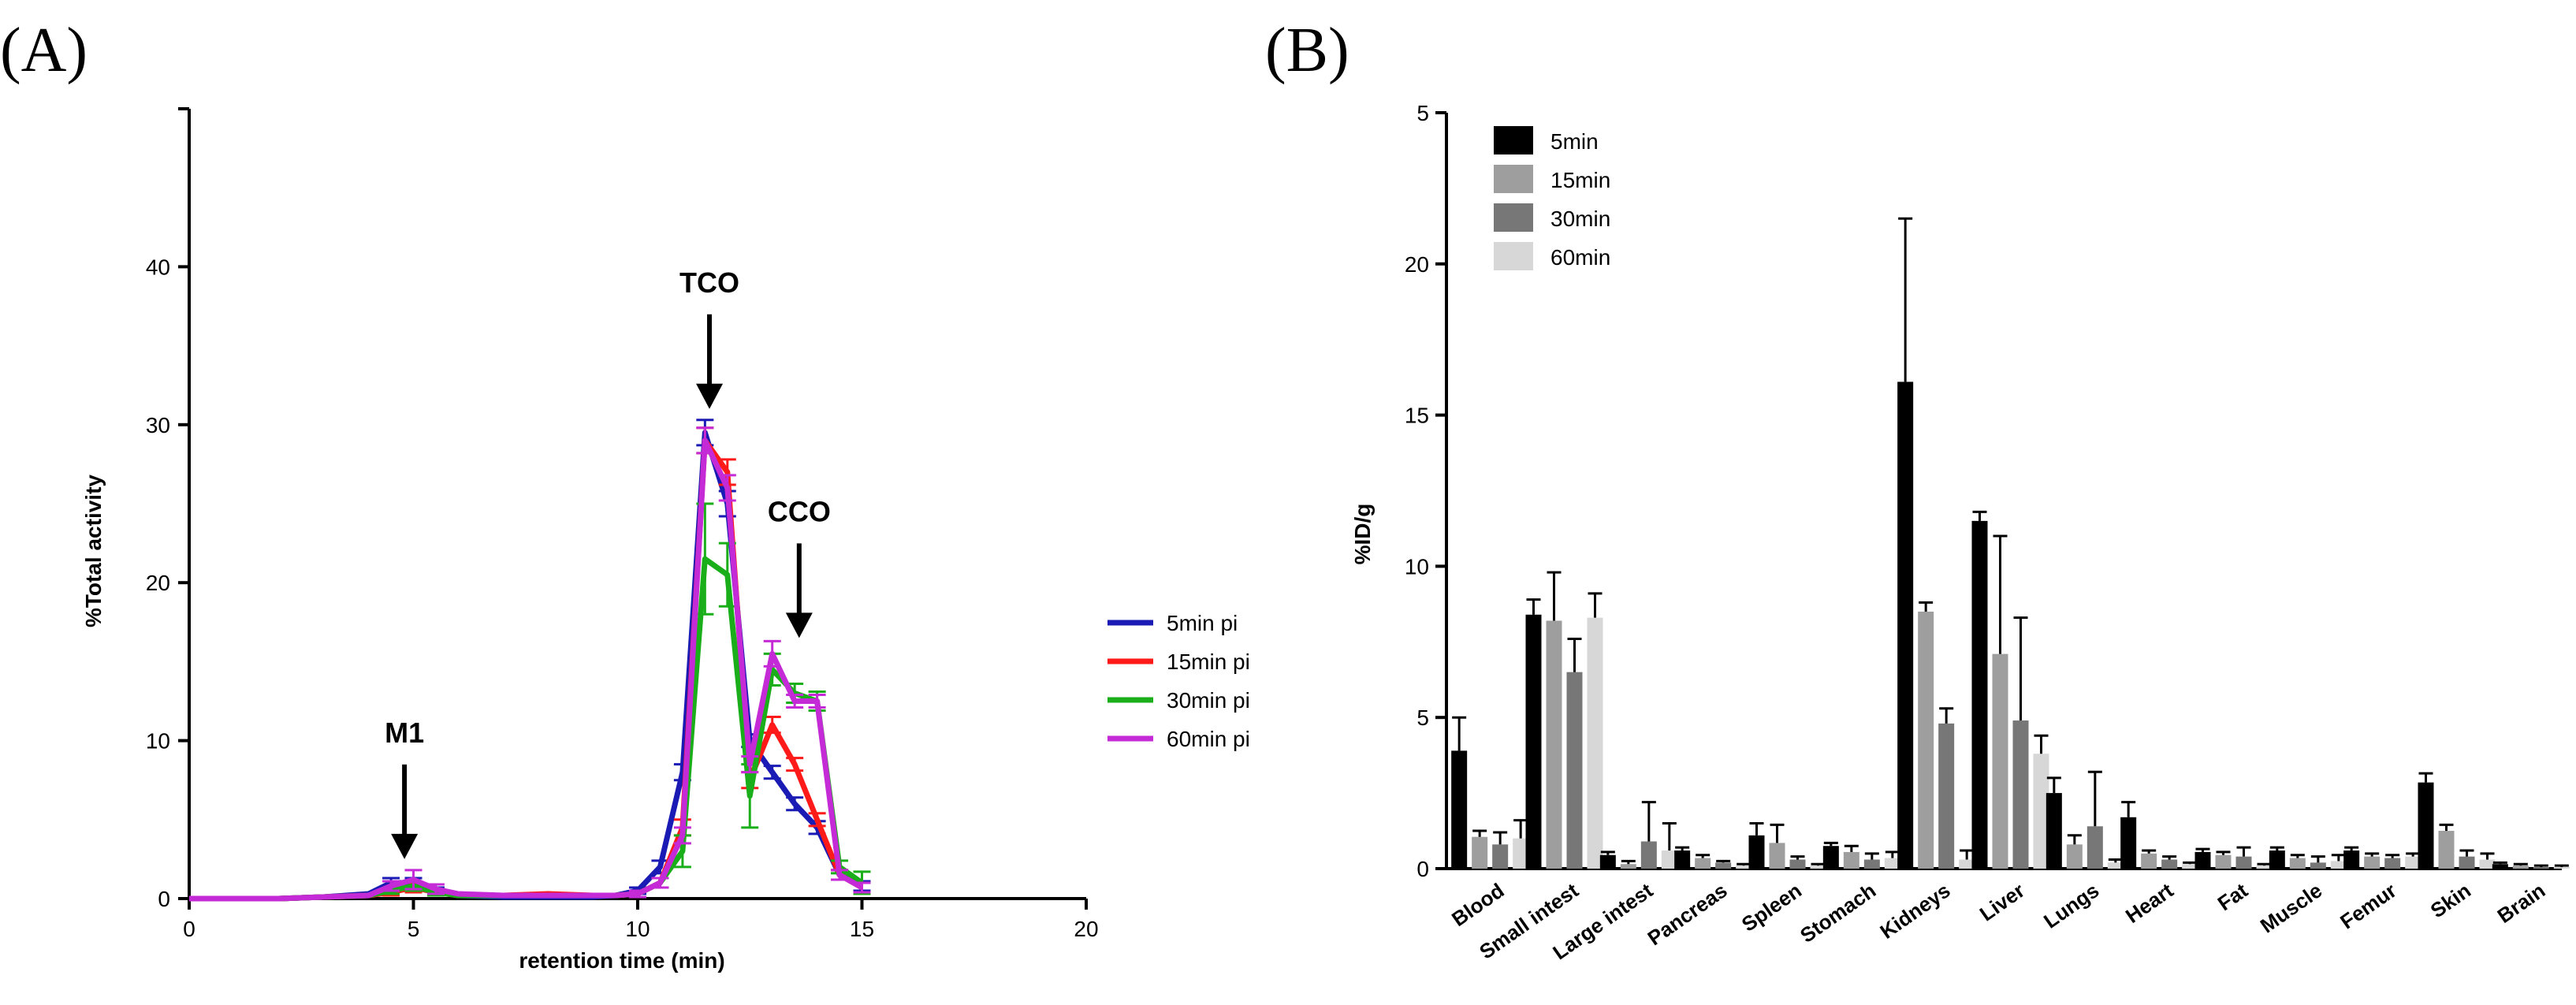 This screenshot has width=2576, height=1005. What do you see at coordinates (1202, 623) in the screenshot?
I see `legend-label: 5min pi` at bounding box center [1202, 623].